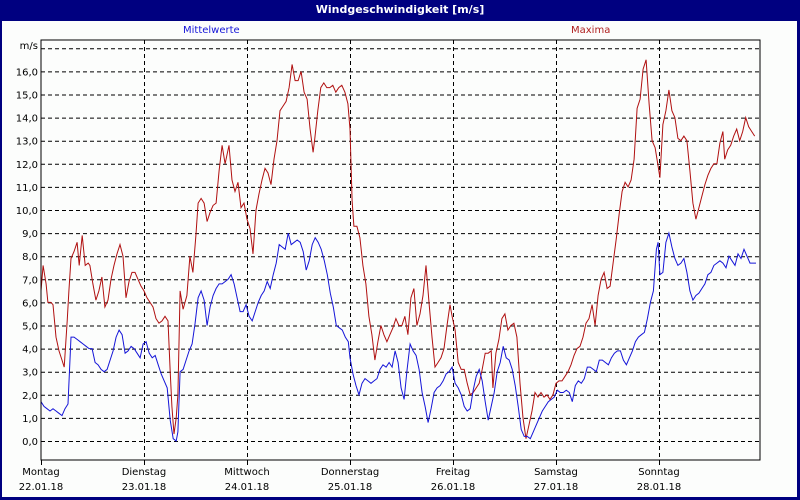 The height and width of the screenshot is (500, 800). I want to click on y-tick-label: 6,0, so click(30, 303).